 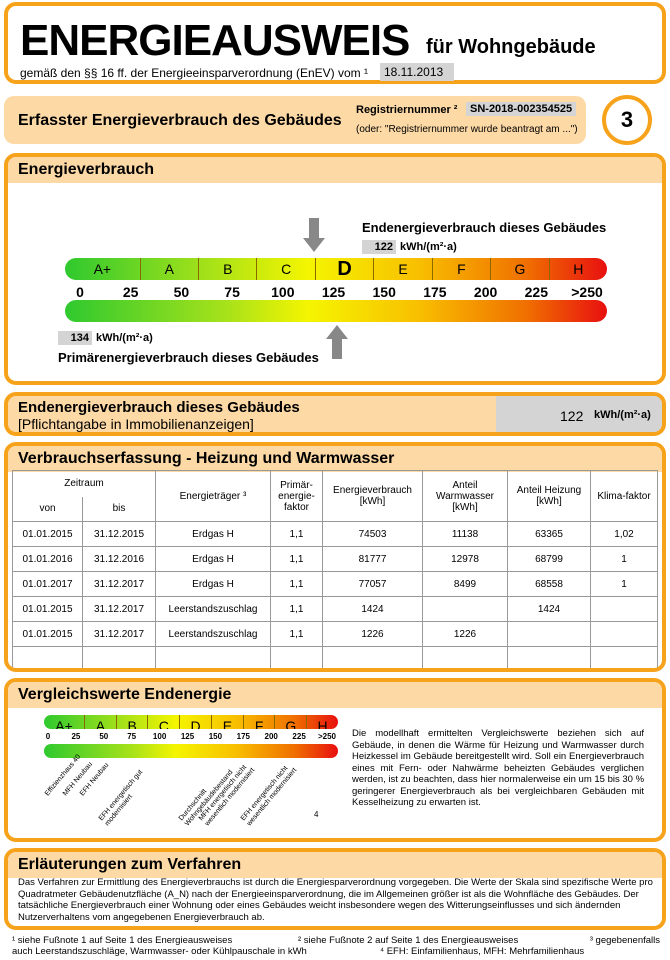 I want to click on end-energy-box-subtitle: [Pflichtangabe in Immobilienanzeigen], so click(x=136, y=424).